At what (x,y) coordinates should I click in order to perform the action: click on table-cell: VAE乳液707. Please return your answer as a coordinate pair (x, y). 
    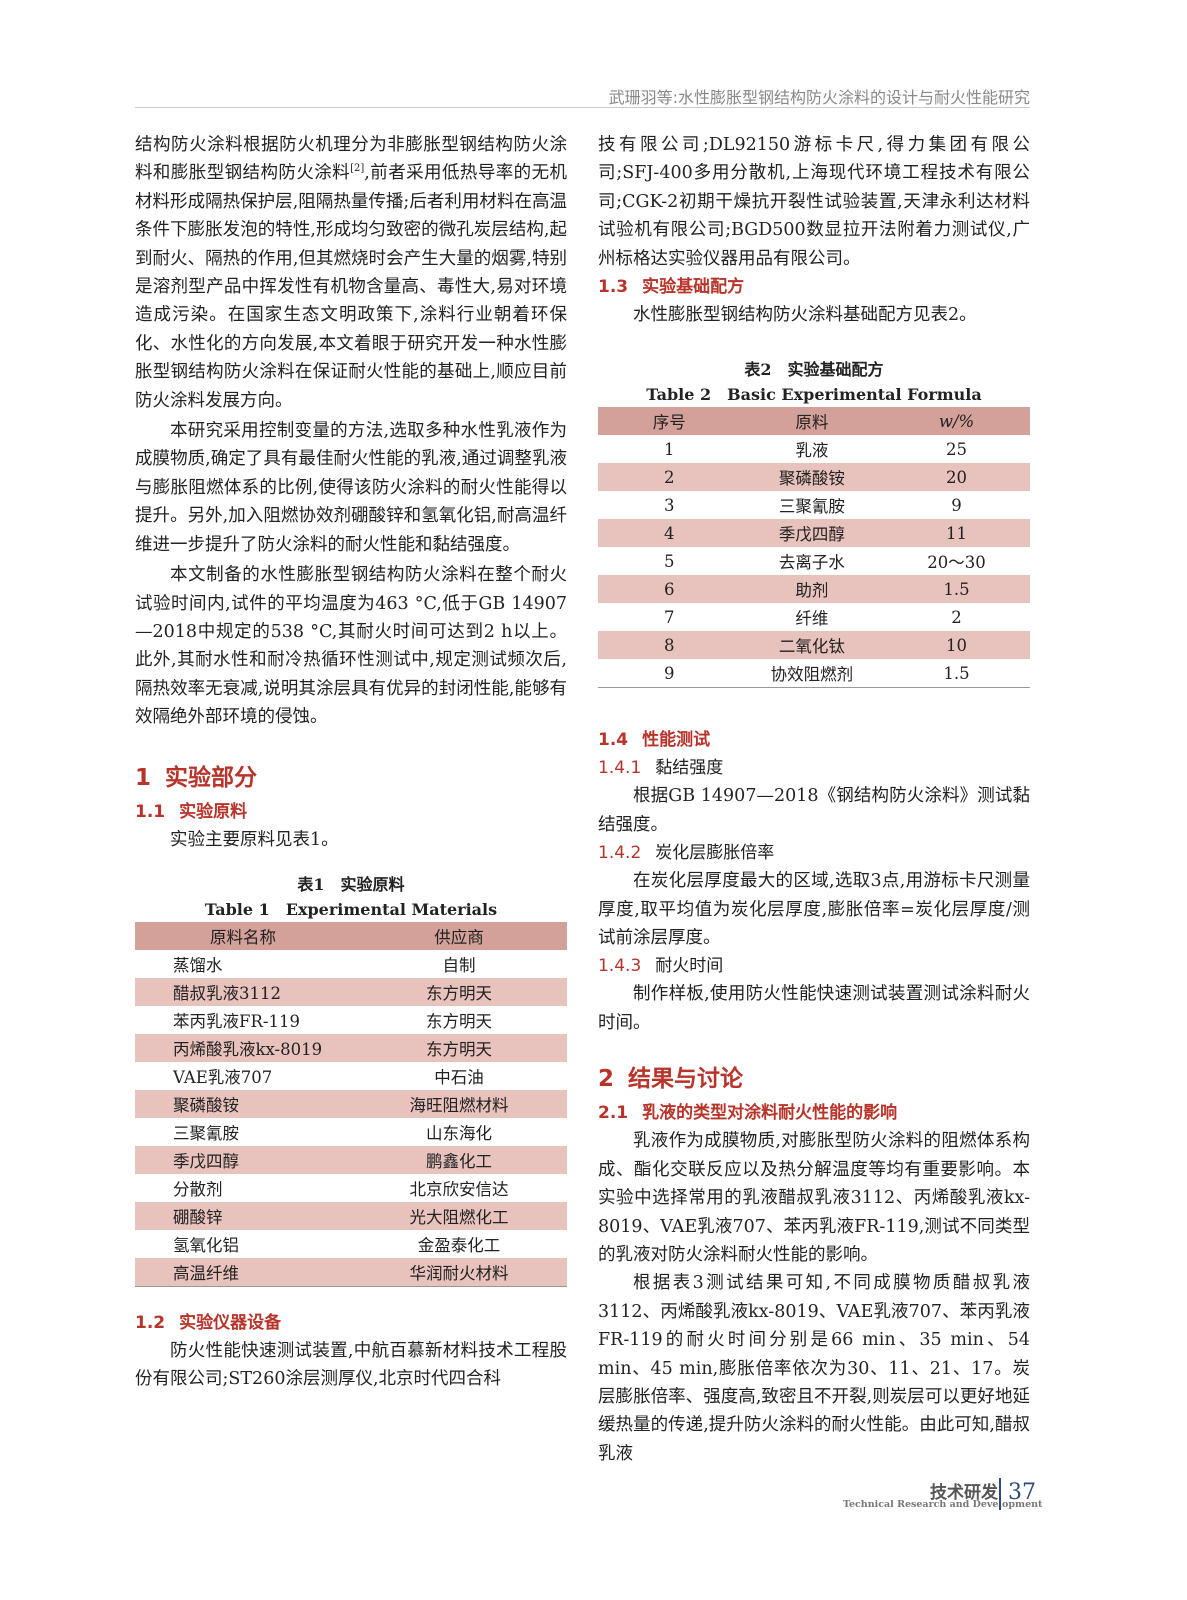
    Looking at the image, I should click on (223, 1077).